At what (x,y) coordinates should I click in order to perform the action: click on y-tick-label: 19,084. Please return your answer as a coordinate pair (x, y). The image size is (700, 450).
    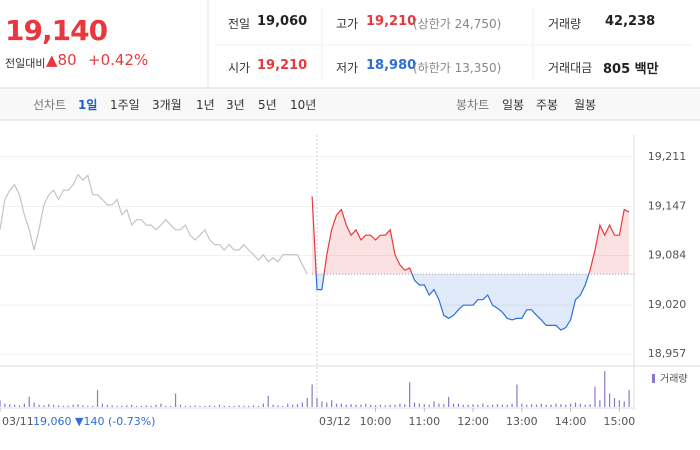
    Looking at the image, I should click on (667, 254).